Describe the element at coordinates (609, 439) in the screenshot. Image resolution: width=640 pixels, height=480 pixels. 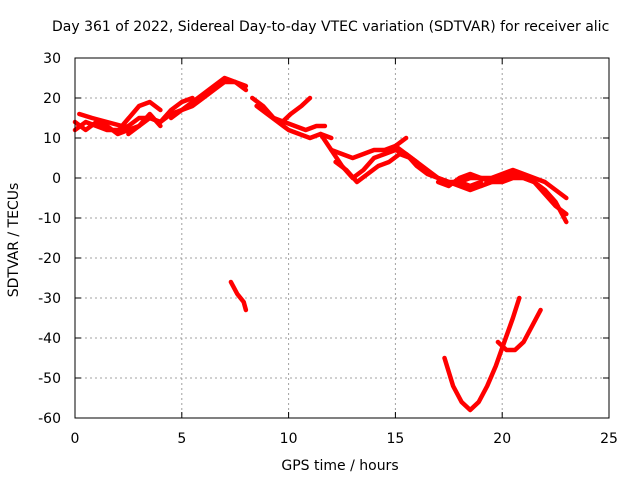
I see `x-tick-label: 25` at that location.